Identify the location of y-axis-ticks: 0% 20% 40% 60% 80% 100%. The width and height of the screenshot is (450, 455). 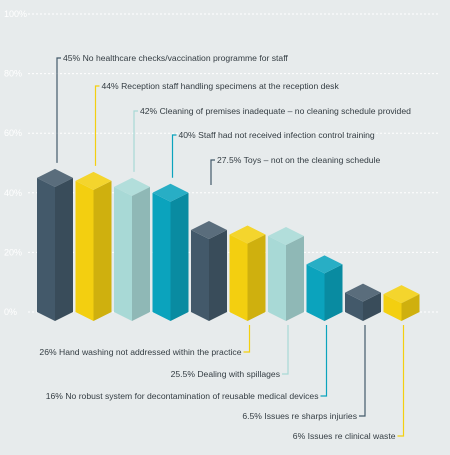
(15, 163).